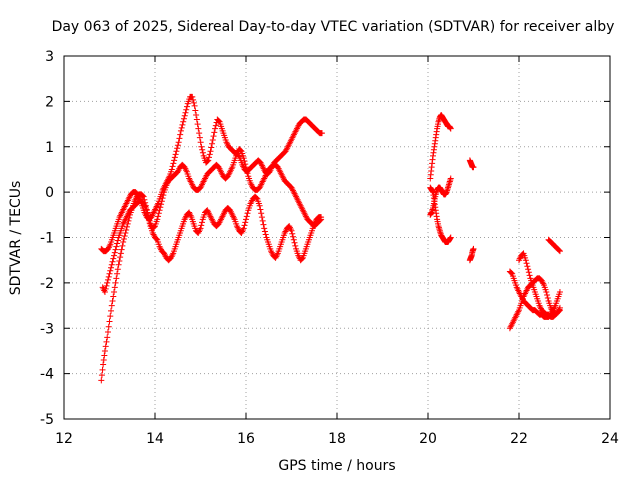  I want to click on x-tick-label: 18, so click(337, 439).